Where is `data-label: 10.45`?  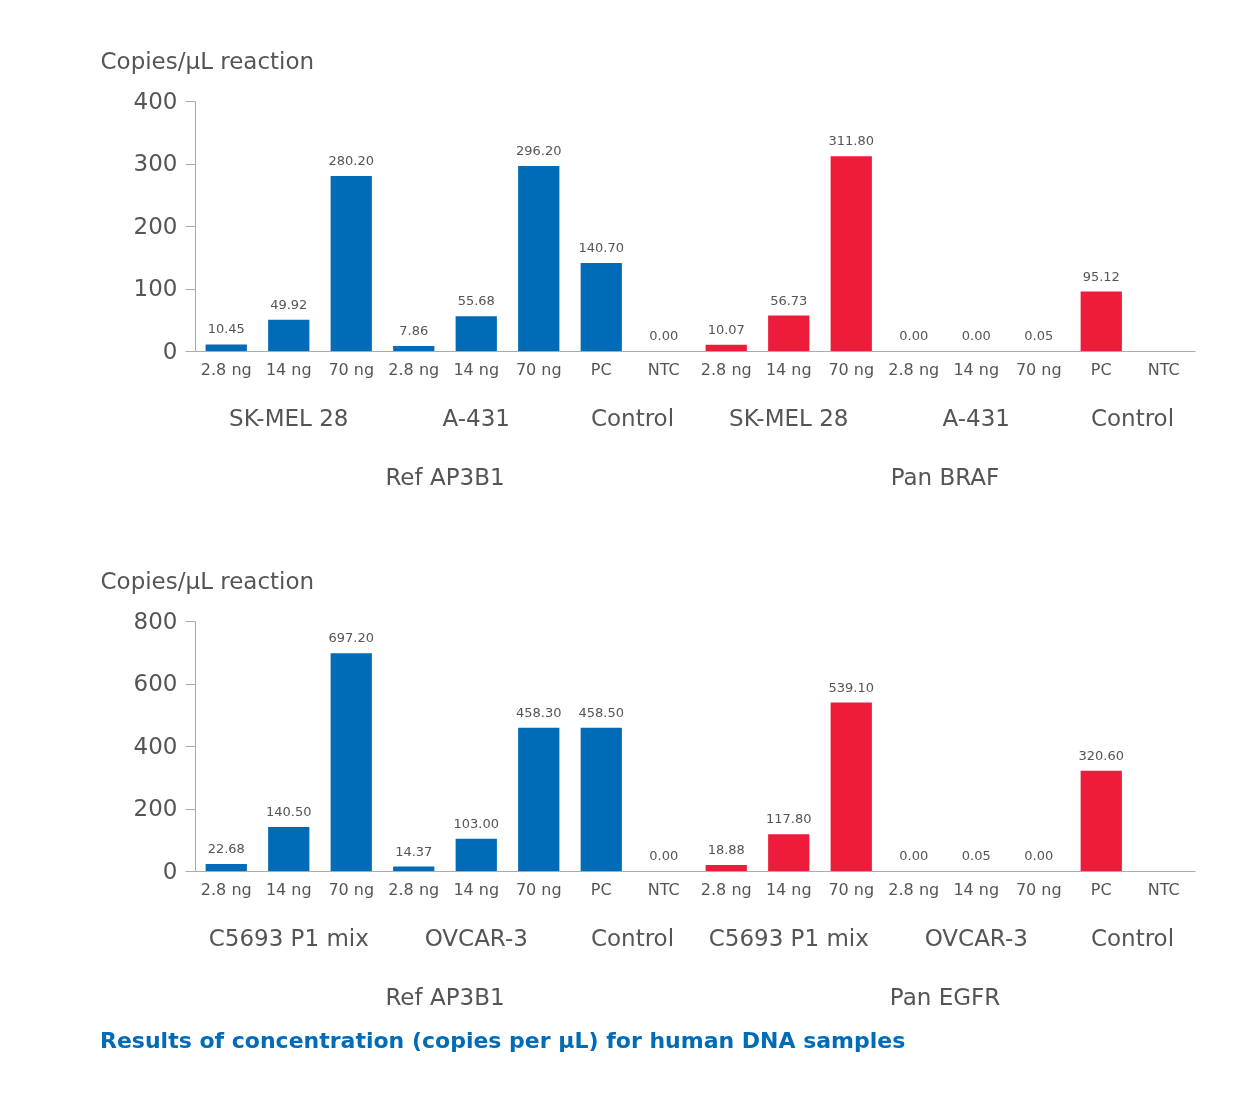
data-label: 10.45 is located at coordinates (226, 329).